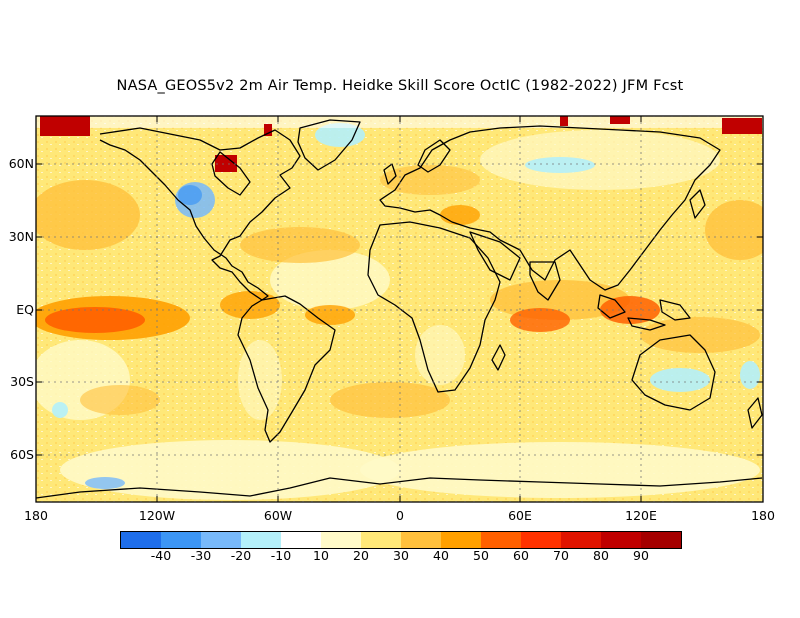  I want to click on lat-label-30s: 30S, so click(22, 381).